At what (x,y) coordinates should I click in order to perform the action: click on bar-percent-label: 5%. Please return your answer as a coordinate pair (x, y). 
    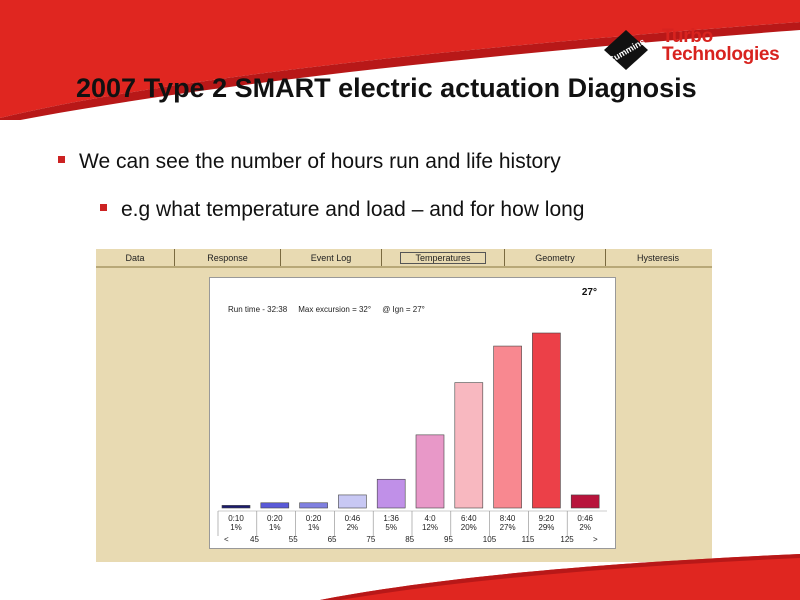
    Looking at the image, I should click on (391, 527).